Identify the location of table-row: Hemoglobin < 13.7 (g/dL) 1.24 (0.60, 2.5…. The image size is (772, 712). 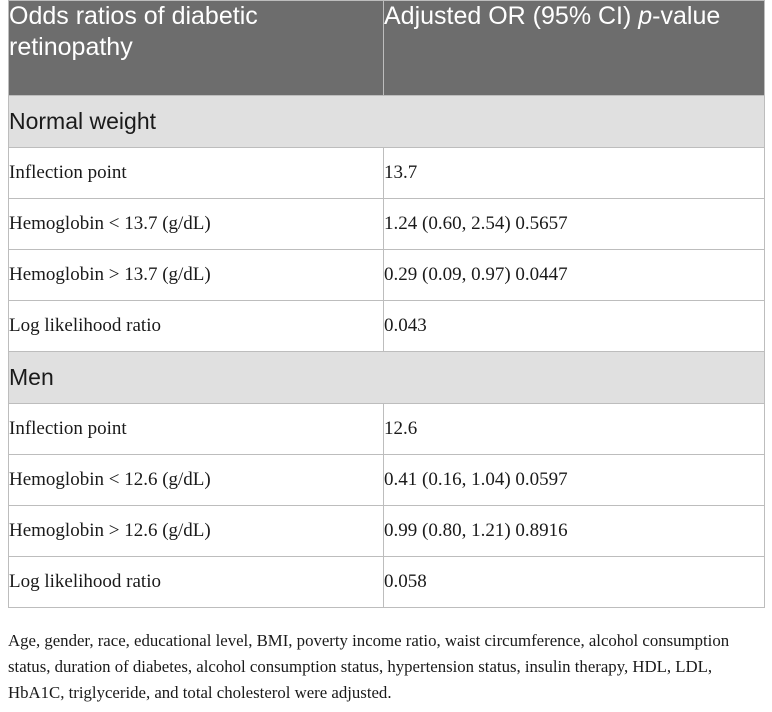
(386, 224).